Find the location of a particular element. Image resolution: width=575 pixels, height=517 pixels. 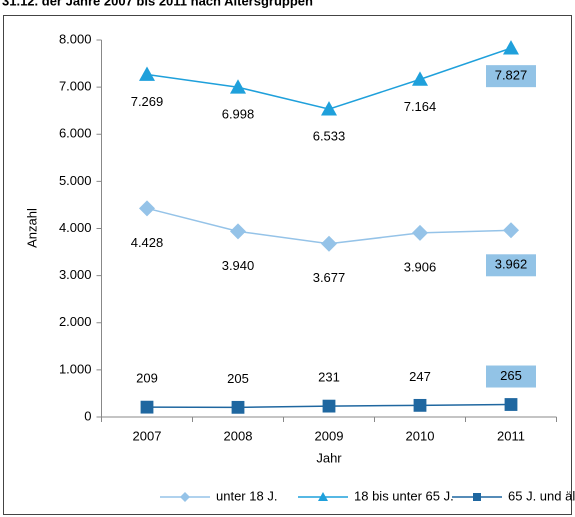

y-tick-label: 7.000 is located at coordinates (75, 86).